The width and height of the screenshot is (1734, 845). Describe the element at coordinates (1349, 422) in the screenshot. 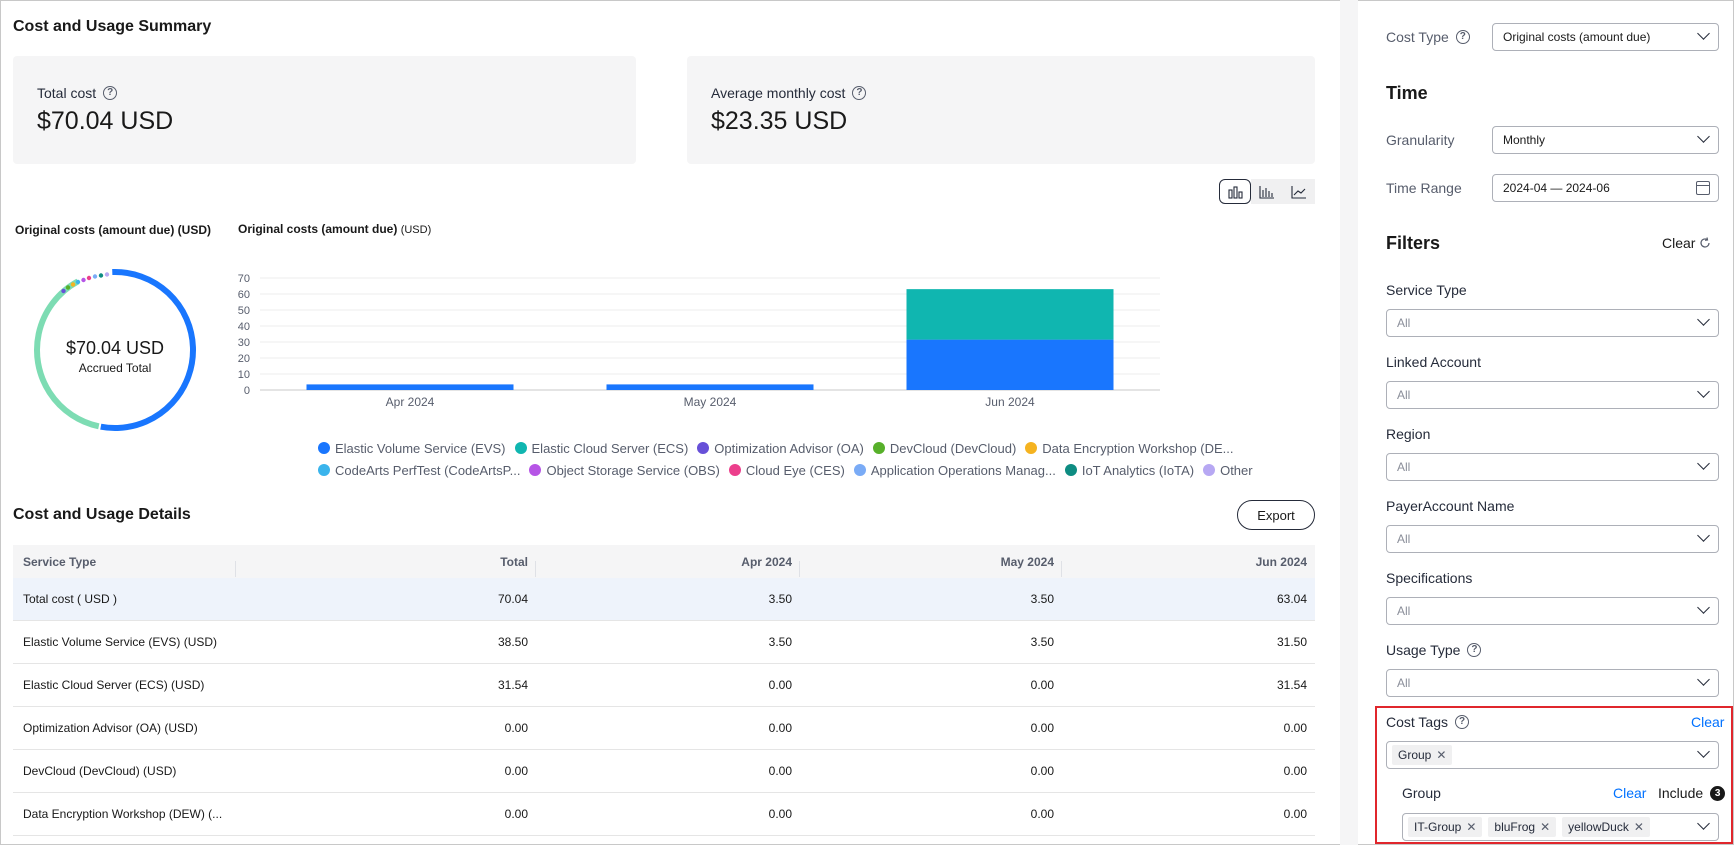

I see `panel-gutter` at that location.